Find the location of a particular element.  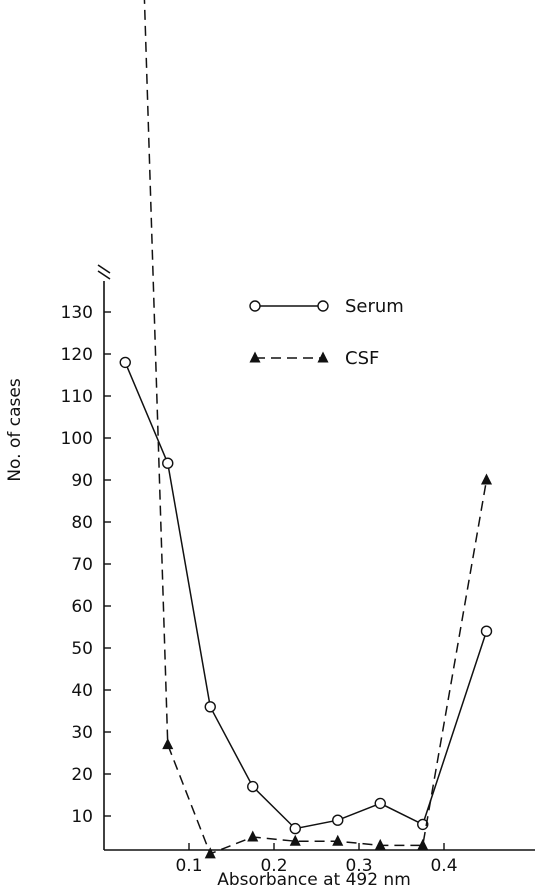

y-tick-label: 130 is located at coordinates (77, 313).